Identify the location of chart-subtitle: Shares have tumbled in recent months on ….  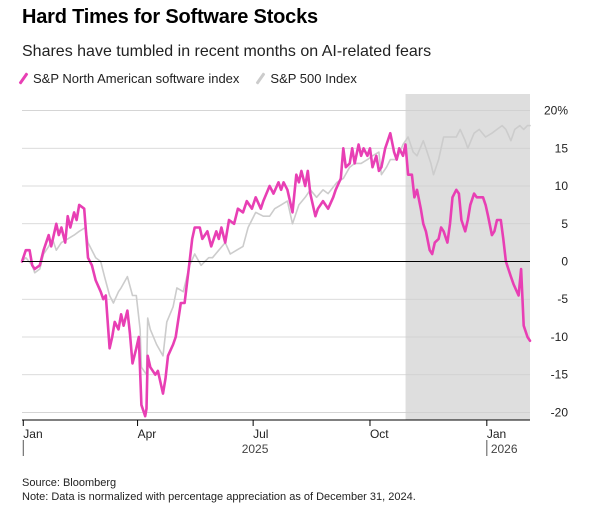
(227, 51).